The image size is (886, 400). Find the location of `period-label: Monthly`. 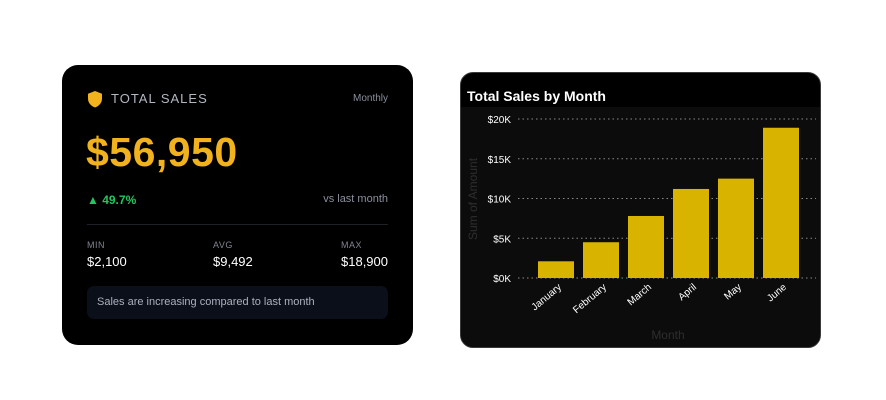

period-label: Monthly is located at coordinates (370, 98).